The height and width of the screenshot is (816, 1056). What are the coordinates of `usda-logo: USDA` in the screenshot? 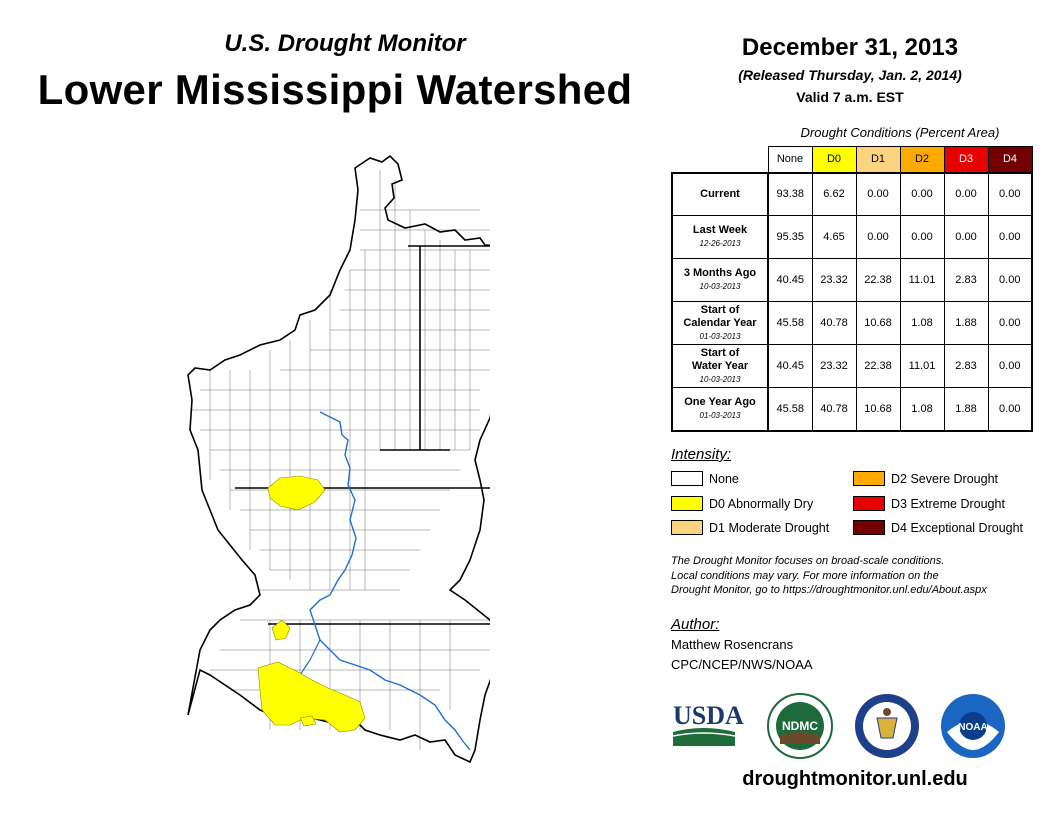 It's located at (708, 723).